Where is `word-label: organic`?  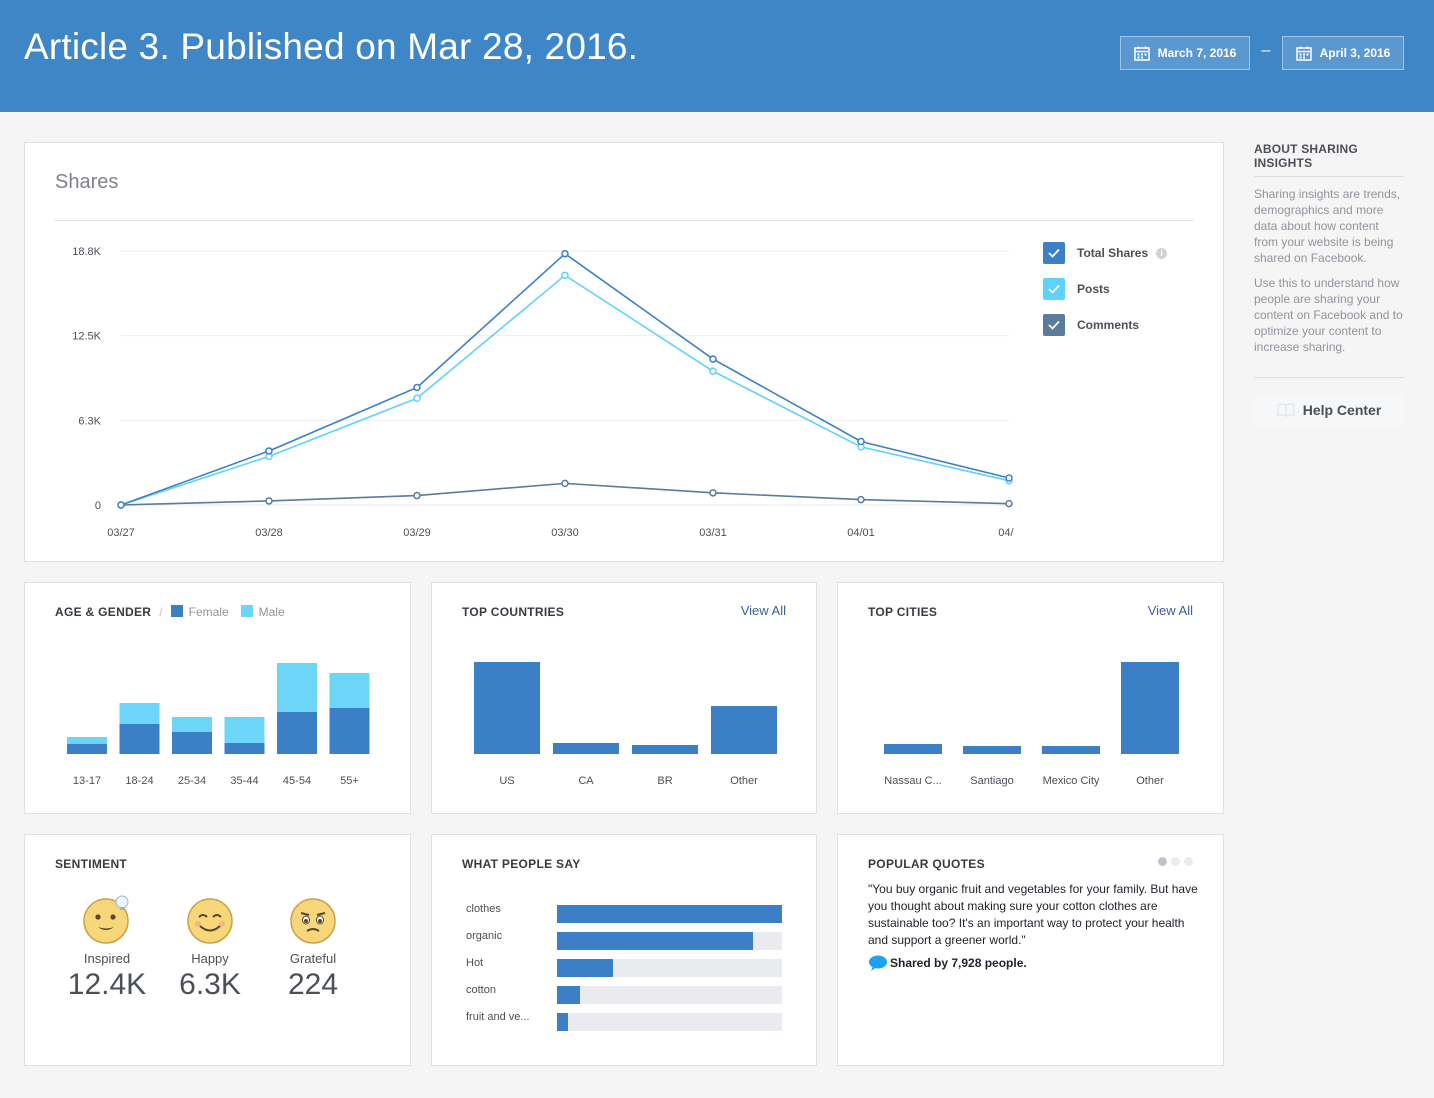
word-label: organic is located at coordinates (484, 936).